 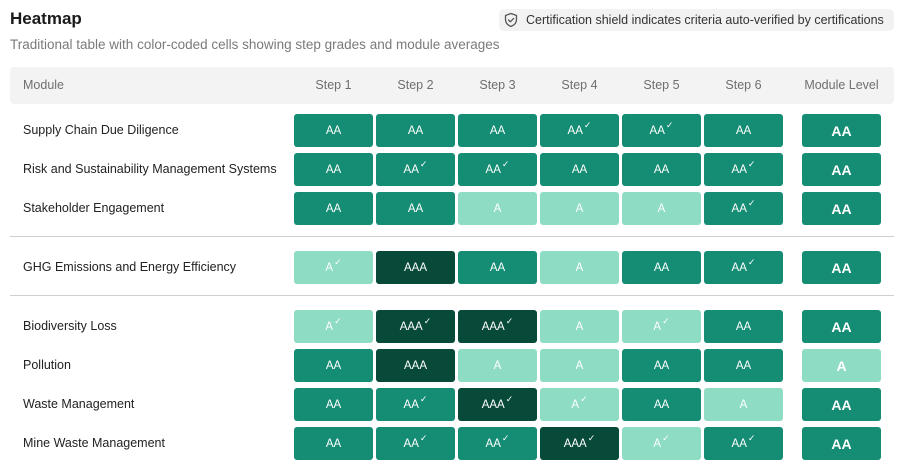 I want to click on module-level-cell: A, so click(x=841, y=365).